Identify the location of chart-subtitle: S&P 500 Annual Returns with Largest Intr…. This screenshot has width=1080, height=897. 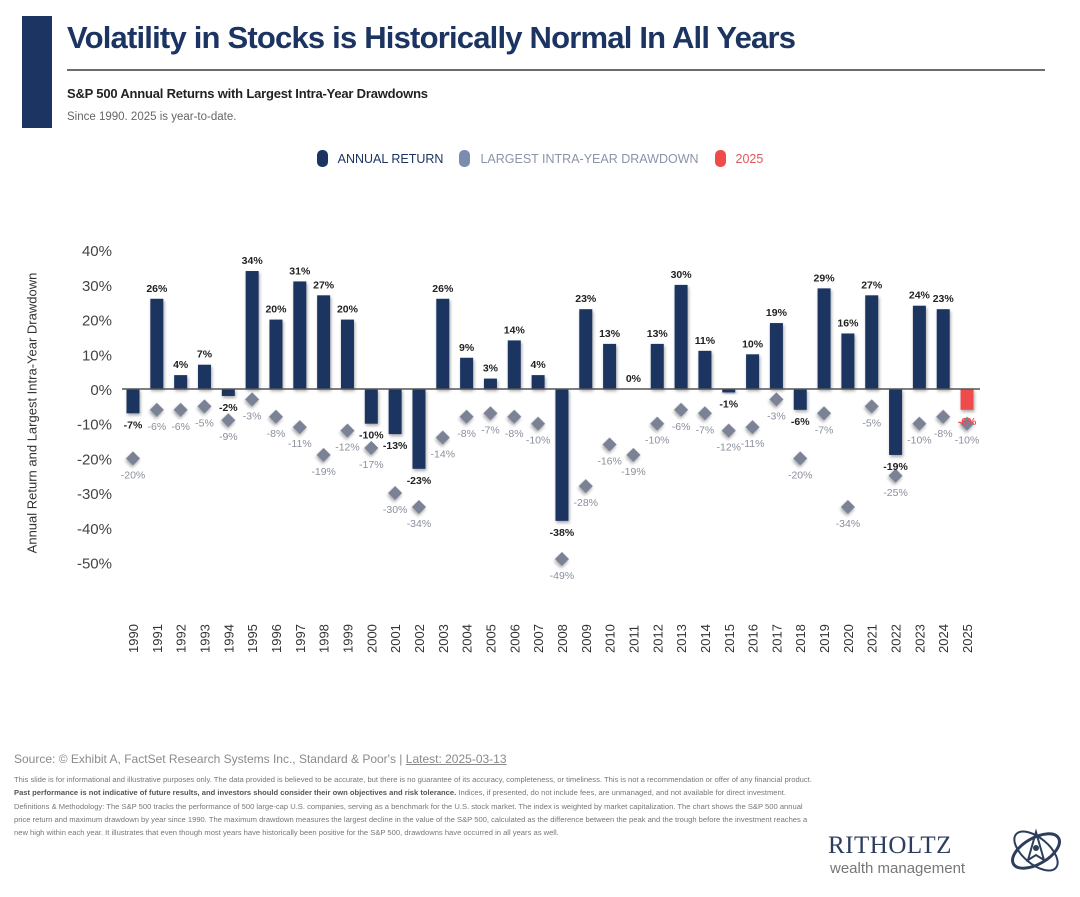
(247, 93).